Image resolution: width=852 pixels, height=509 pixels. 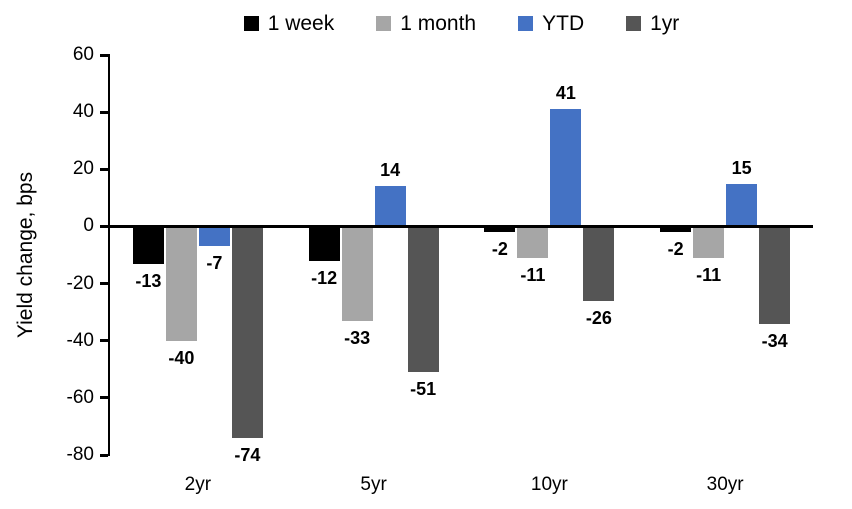 I want to click on bar-1yr-30yr, so click(x=775, y=275).